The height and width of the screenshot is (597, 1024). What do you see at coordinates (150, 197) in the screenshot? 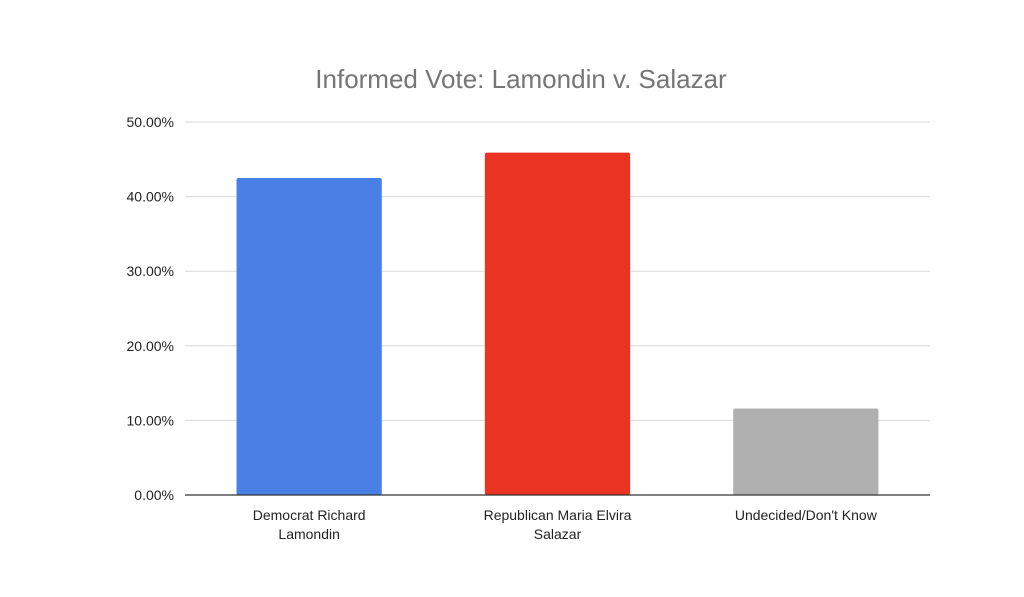
I see `y-tick-label: 40.00%` at bounding box center [150, 197].